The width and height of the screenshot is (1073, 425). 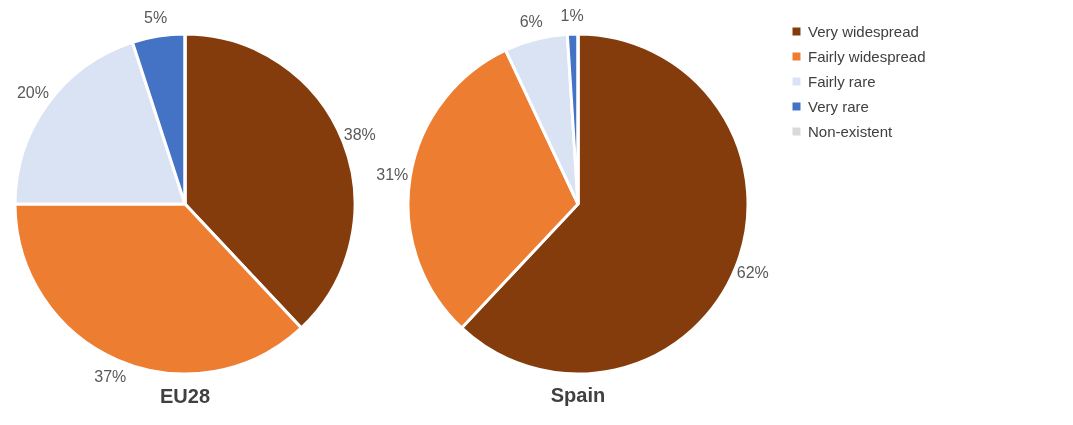 What do you see at coordinates (32, 93) in the screenshot?
I see `data-label: 20%` at bounding box center [32, 93].